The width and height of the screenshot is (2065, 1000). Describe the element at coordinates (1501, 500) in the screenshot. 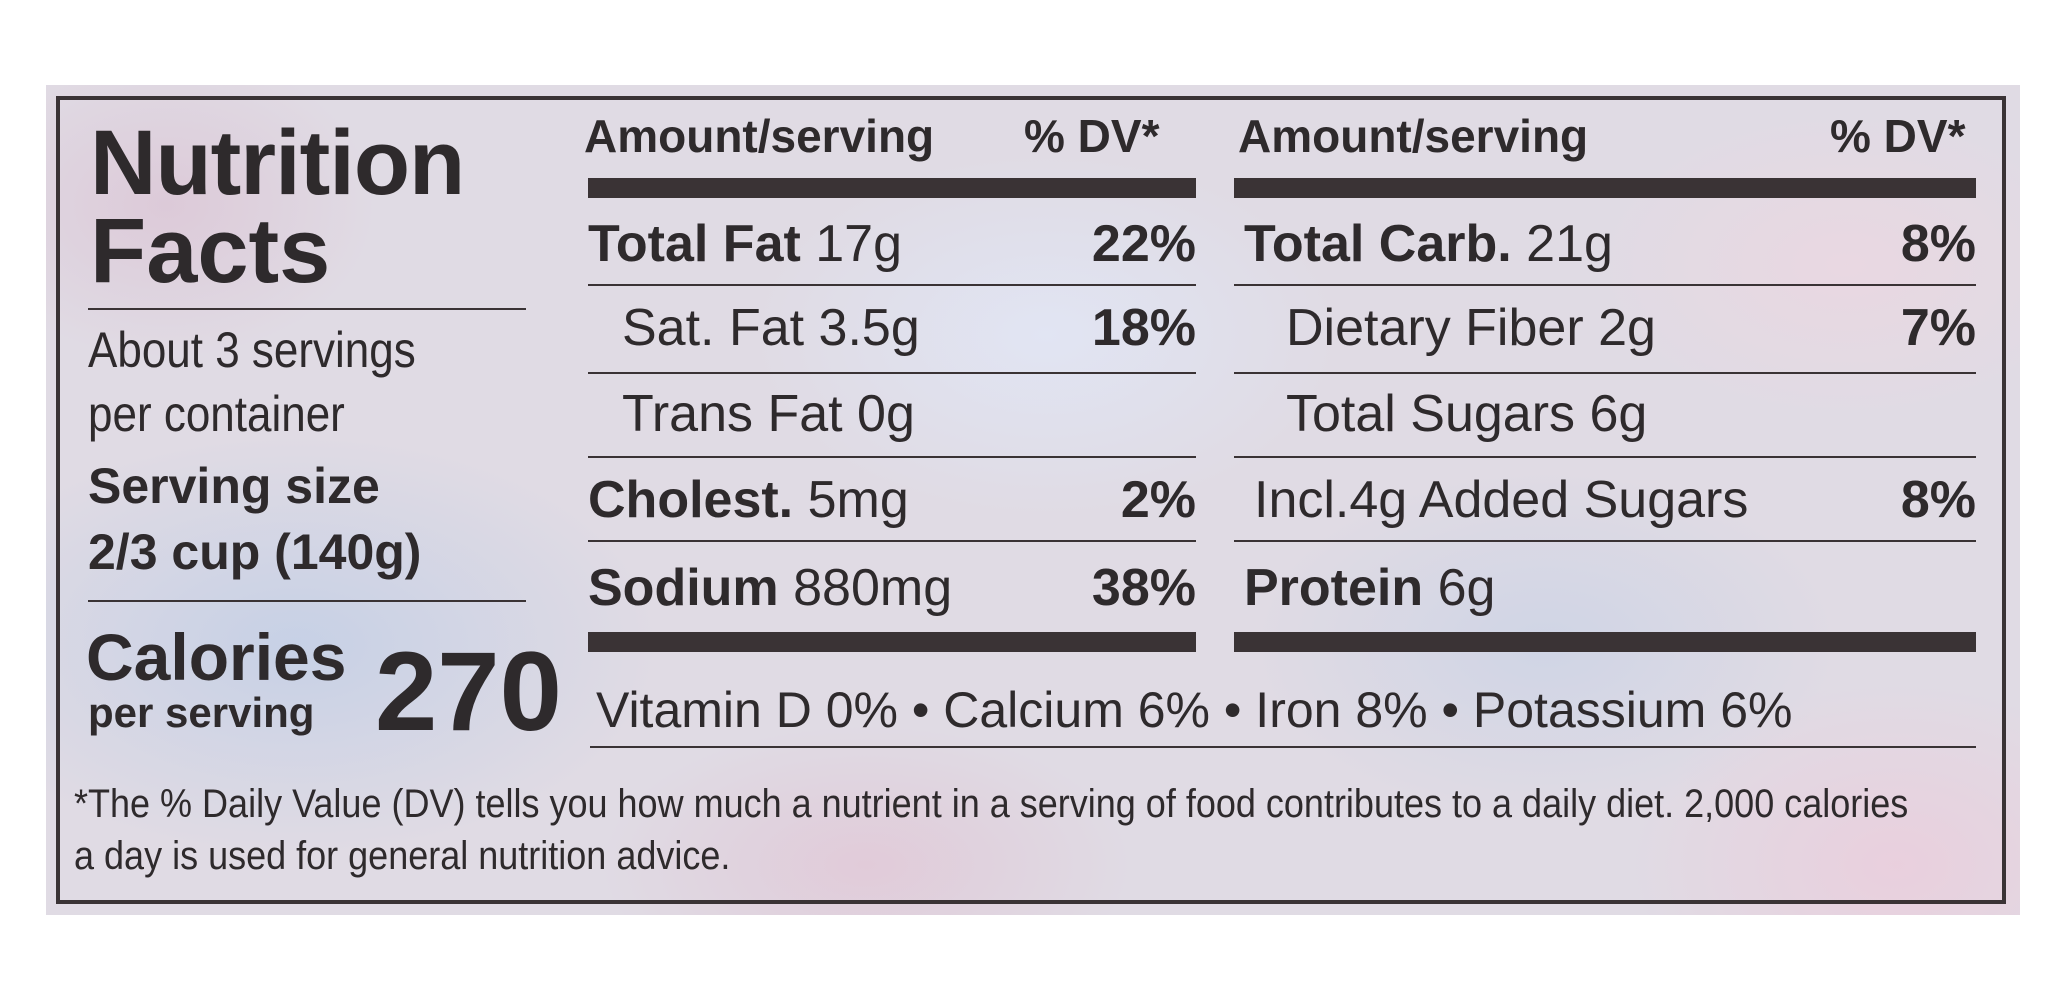

I see `table-row: Incl.4g Added Sugars` at that location.